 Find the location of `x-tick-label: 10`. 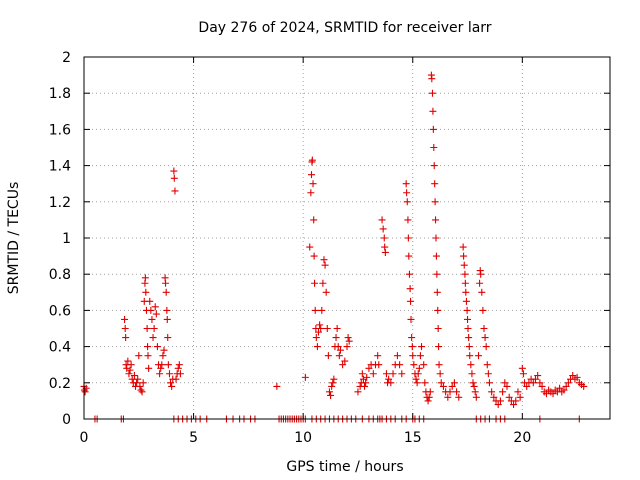

x-tick-label: 10 is located at coordinates (303, 438).